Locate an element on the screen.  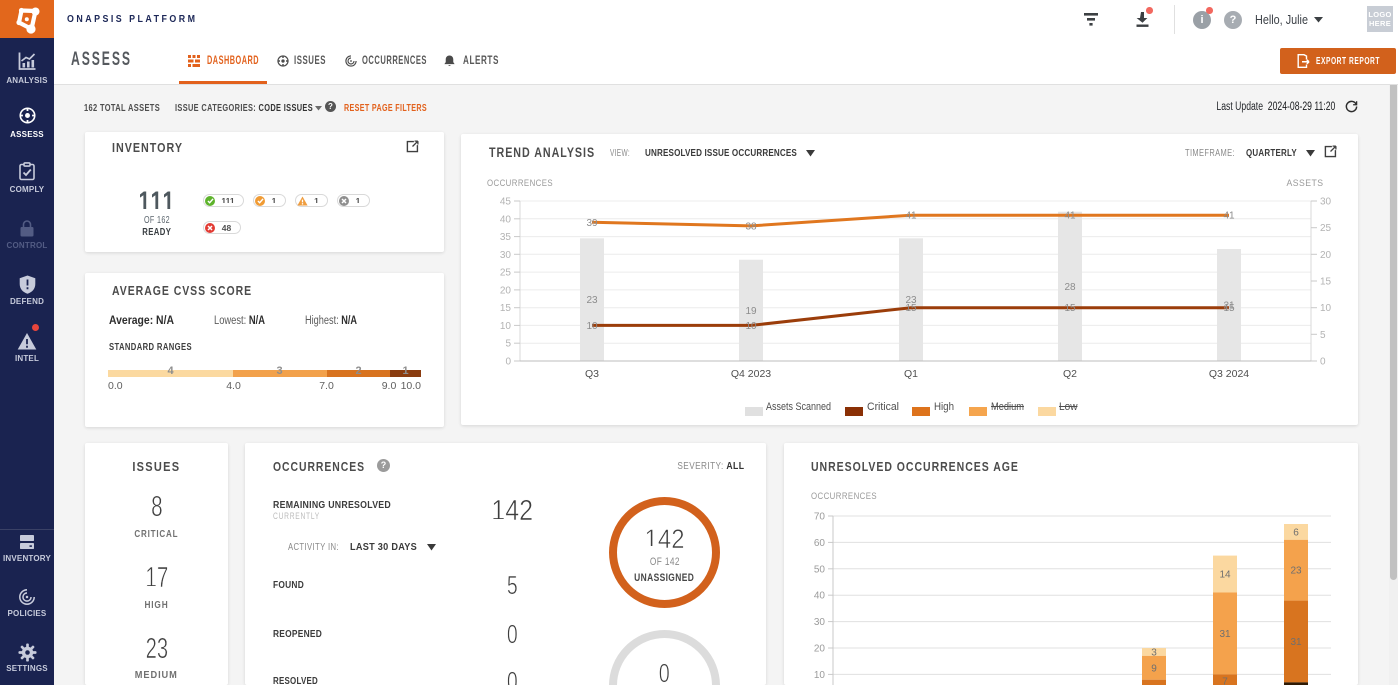
svg-text: 60 is located at coordinates (820, 543).